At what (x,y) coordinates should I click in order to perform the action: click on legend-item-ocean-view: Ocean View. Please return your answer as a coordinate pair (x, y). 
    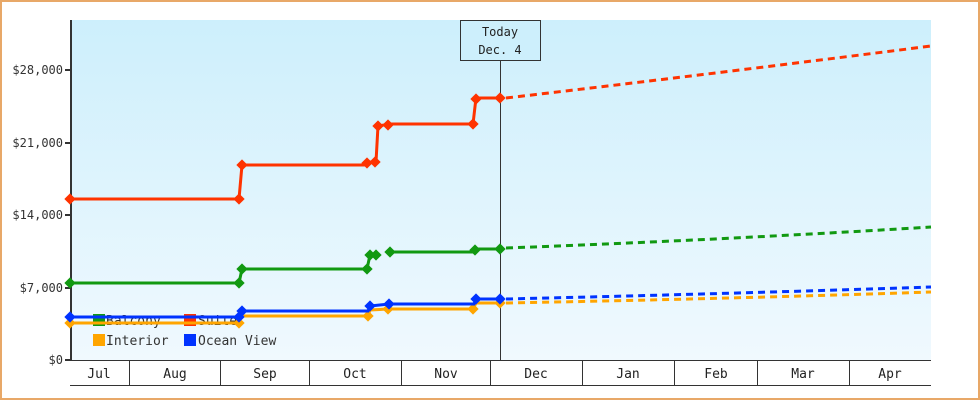
    Looking at the image, I should click on (230, 341).